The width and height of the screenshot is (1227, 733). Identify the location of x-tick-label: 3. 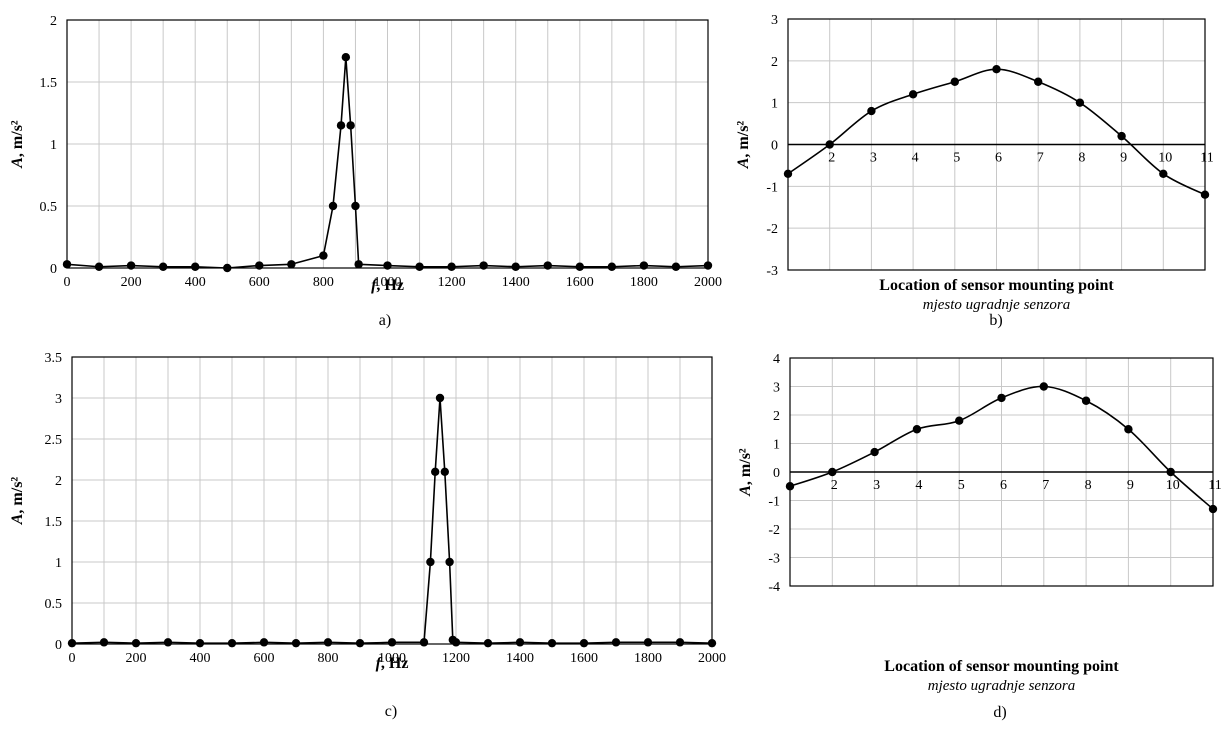
(873, 158).